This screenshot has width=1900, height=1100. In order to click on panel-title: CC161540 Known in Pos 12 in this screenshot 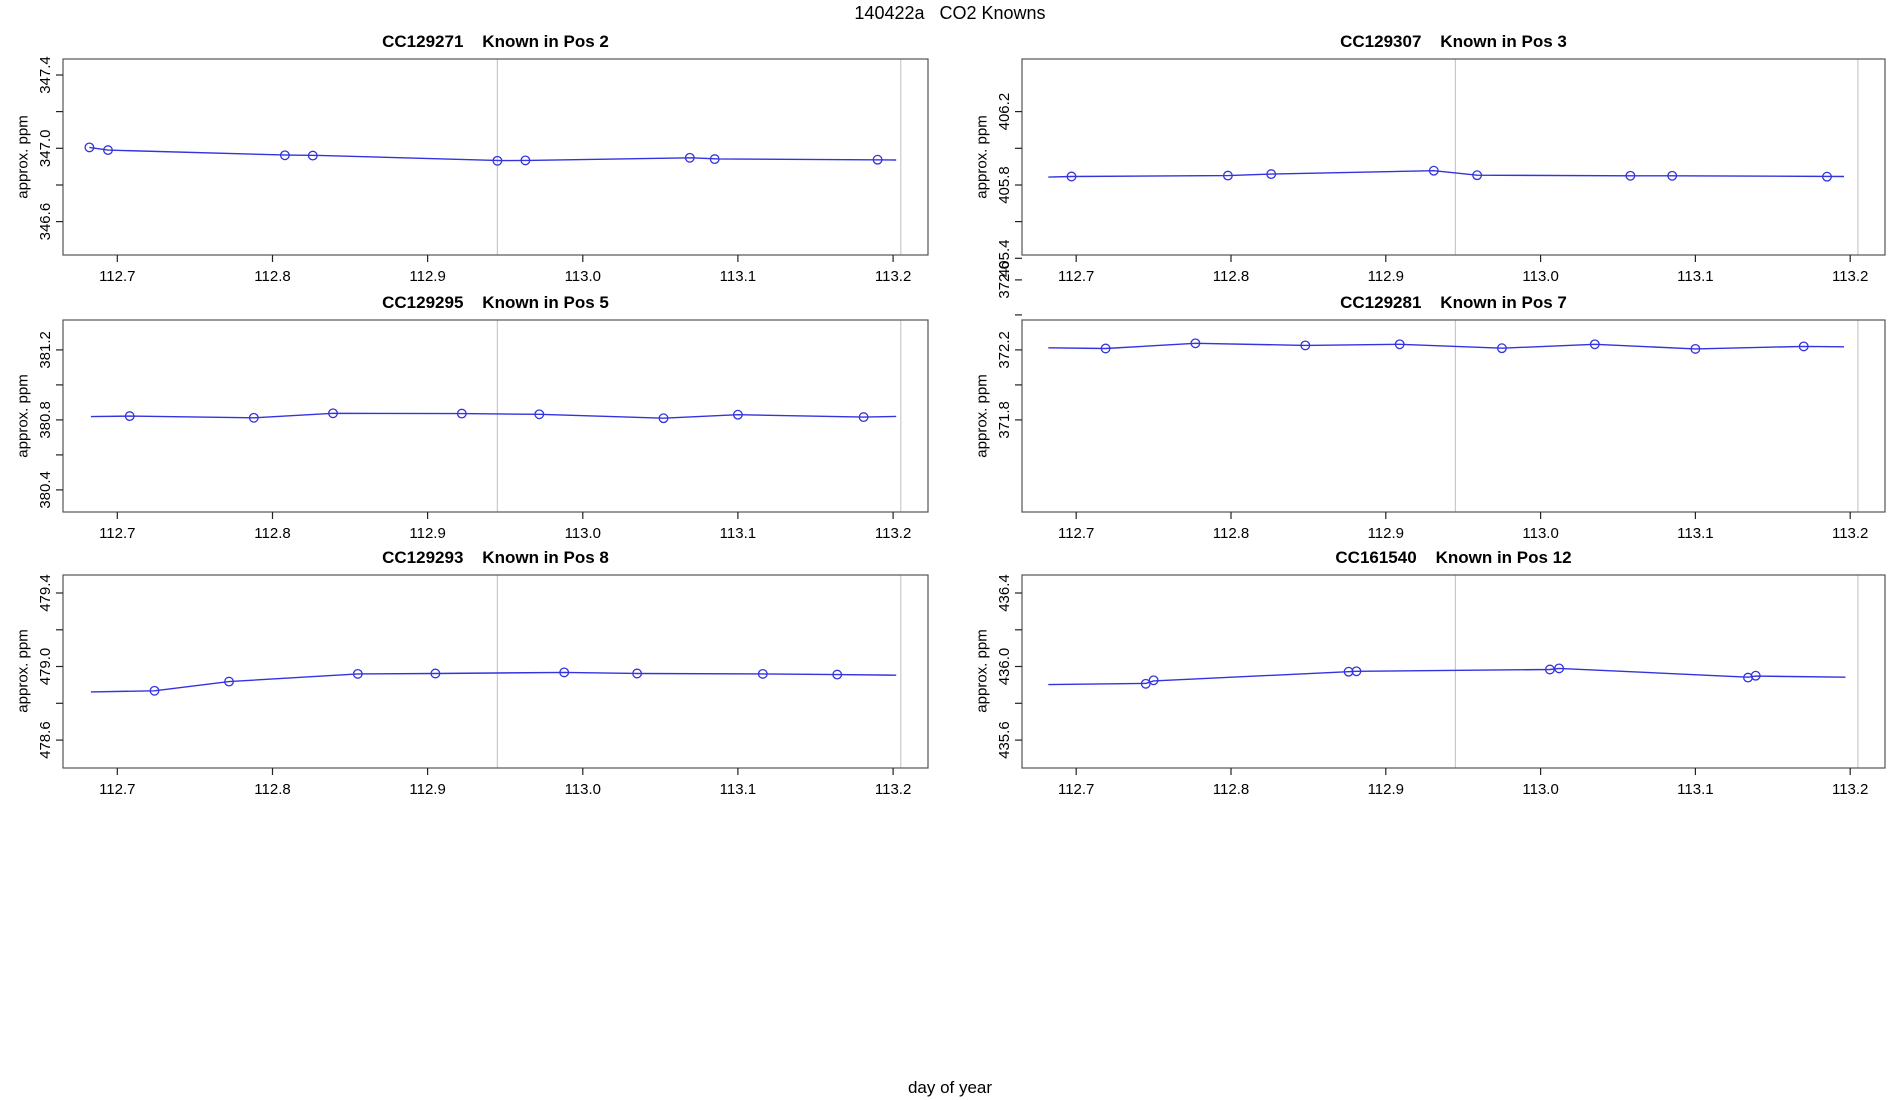, I will do `click(1453, 557)`.